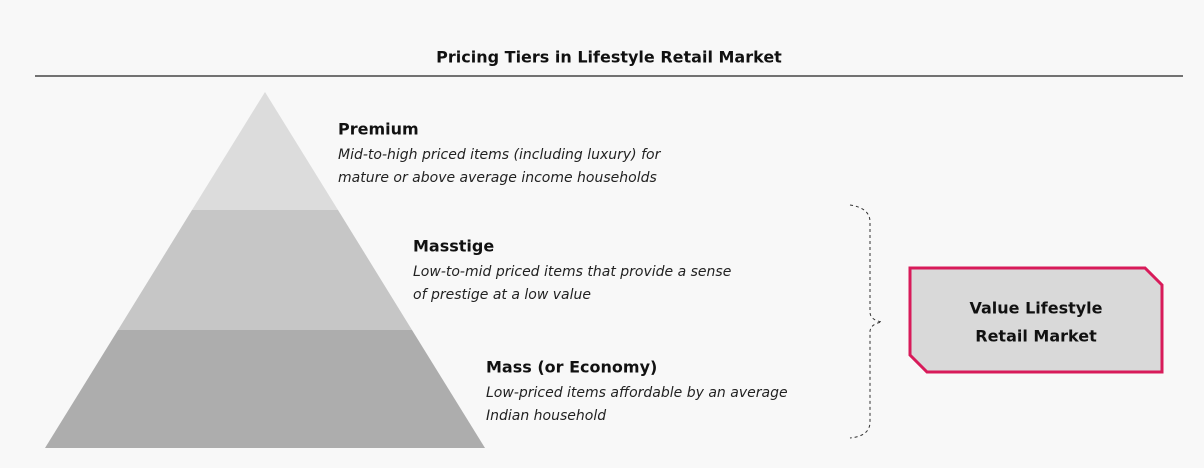 The width and height of the screenshot is (1204, 468). I want to click on title: Pricing Tiers in Lifestyle Retail Market, so click(609, 57).